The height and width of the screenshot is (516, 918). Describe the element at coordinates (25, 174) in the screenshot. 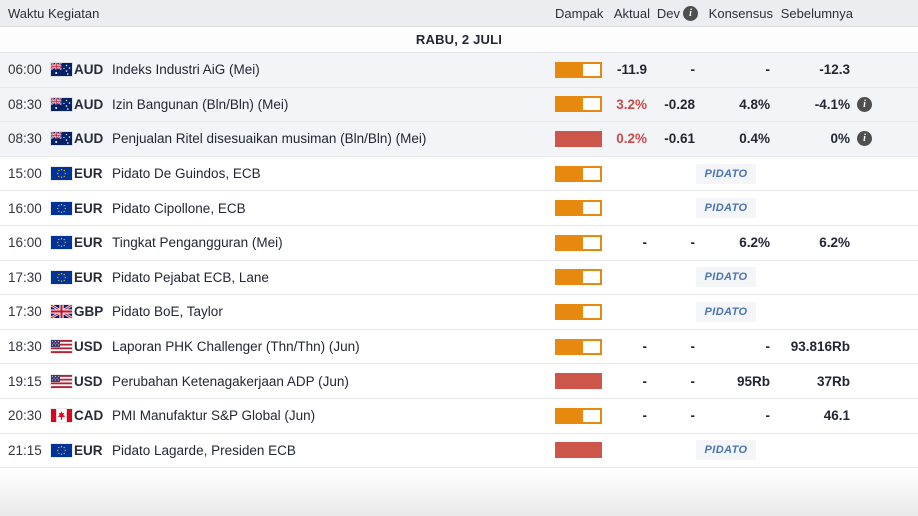

I see `event-time: 15:00` at that location.